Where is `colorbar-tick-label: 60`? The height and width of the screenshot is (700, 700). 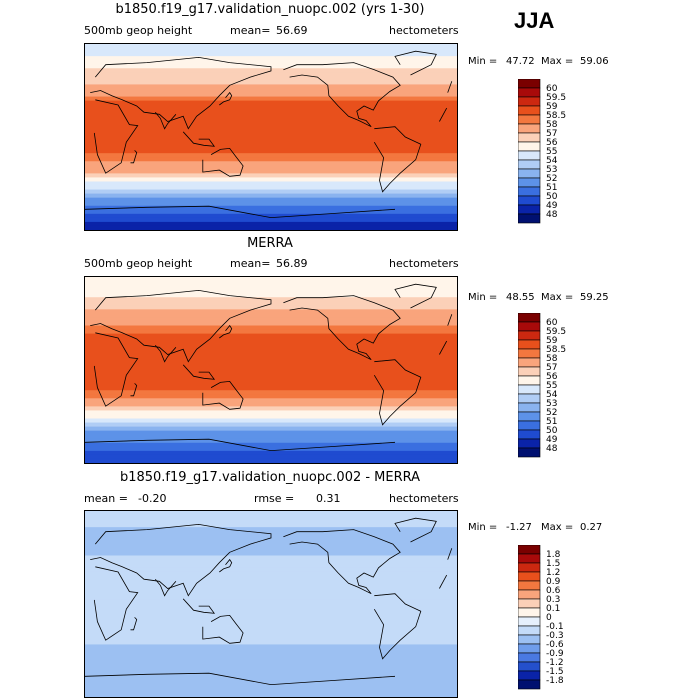 colorbar-tick-label: 60 is located at coordinates (552, 323).